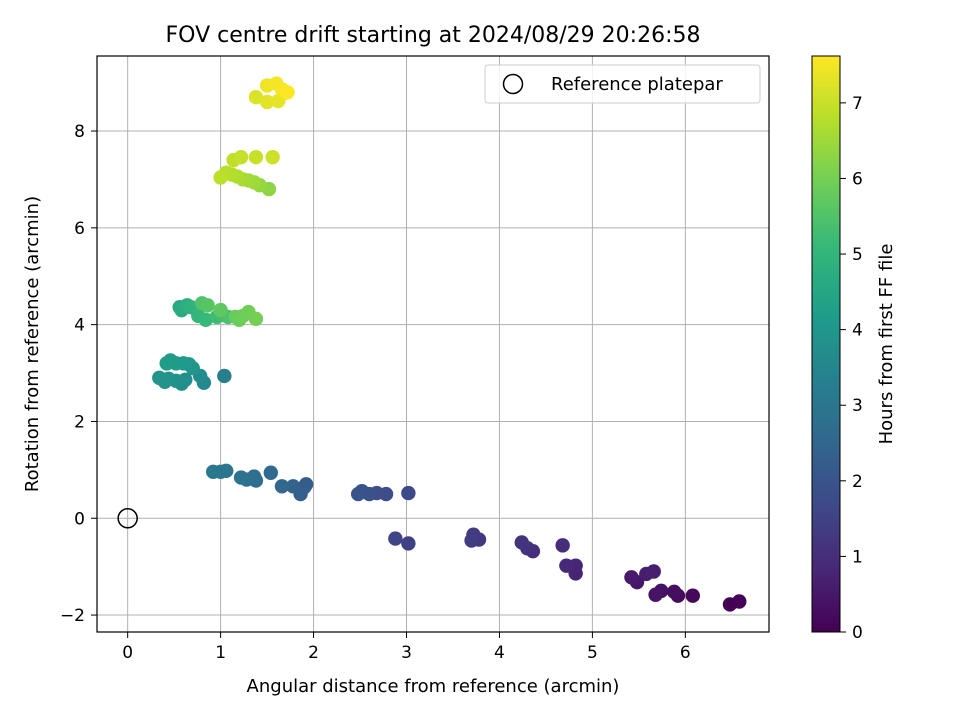 The width and height of the screenshot is (960, 720). I want to click on colorbar-tick-label: 7, so click(857, 104).